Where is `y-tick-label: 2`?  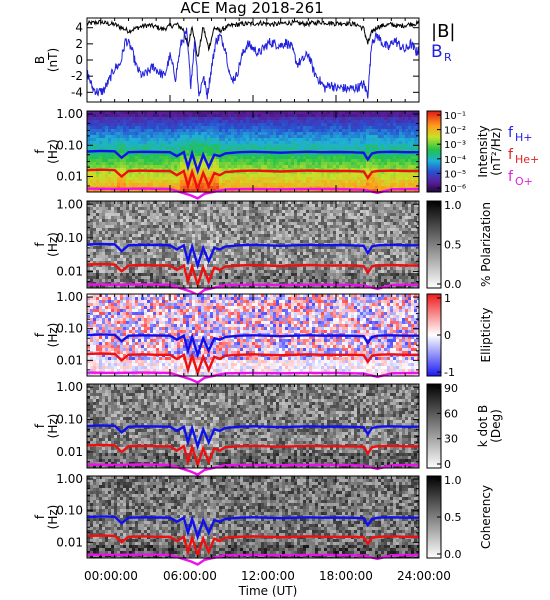
y-tick-label: 2 is located at coordinates (79, 44).